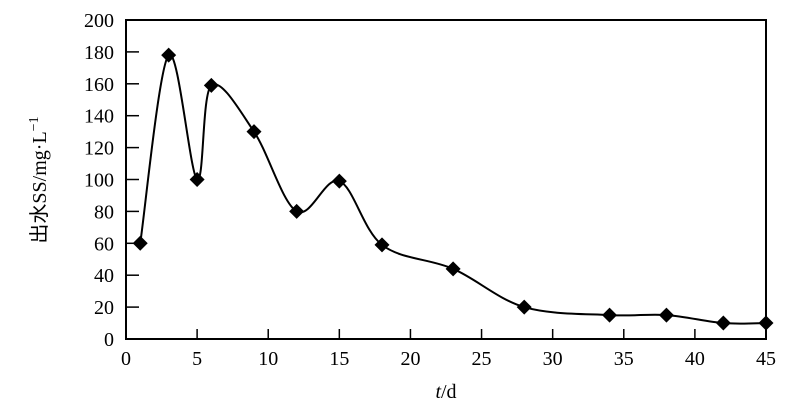 This screenshot has height=410, width=800. What do you see at coordinates (104, 308) in the screenshot?
I see `y-tick-label: 20` at bounding box center [104, 308].